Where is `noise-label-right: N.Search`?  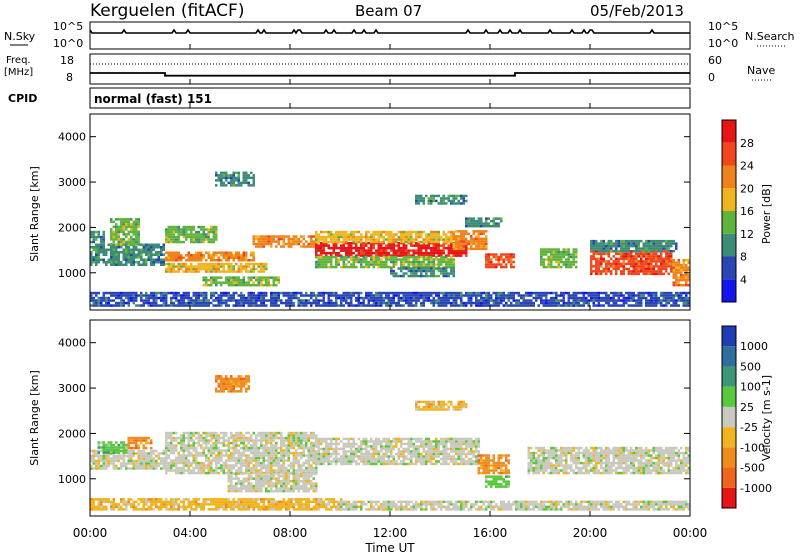
noise-label-right: N.Search is located at coordinates (770, 36).